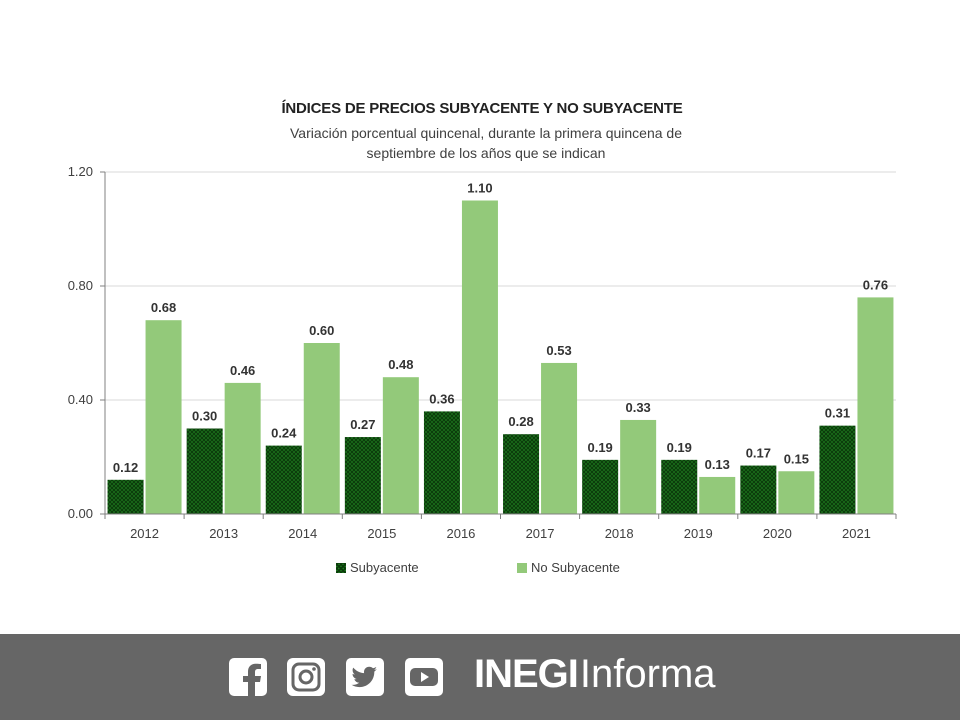  What do you see at coordinates (321, 330) in the screenshot?
I see `data-label-no-subyacente: 0.60` at bounding box center [321, 330].